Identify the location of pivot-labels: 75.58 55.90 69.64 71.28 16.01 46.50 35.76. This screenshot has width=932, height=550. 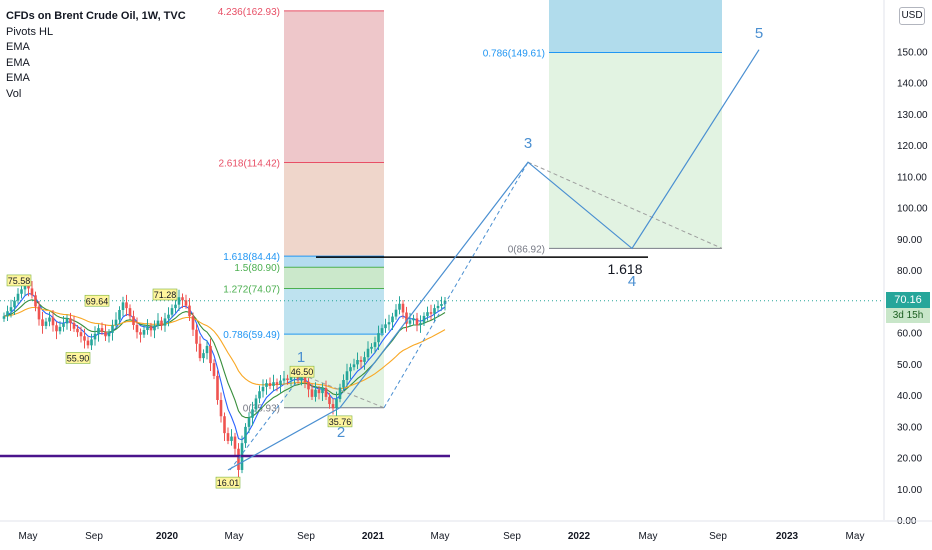
(179, 381).